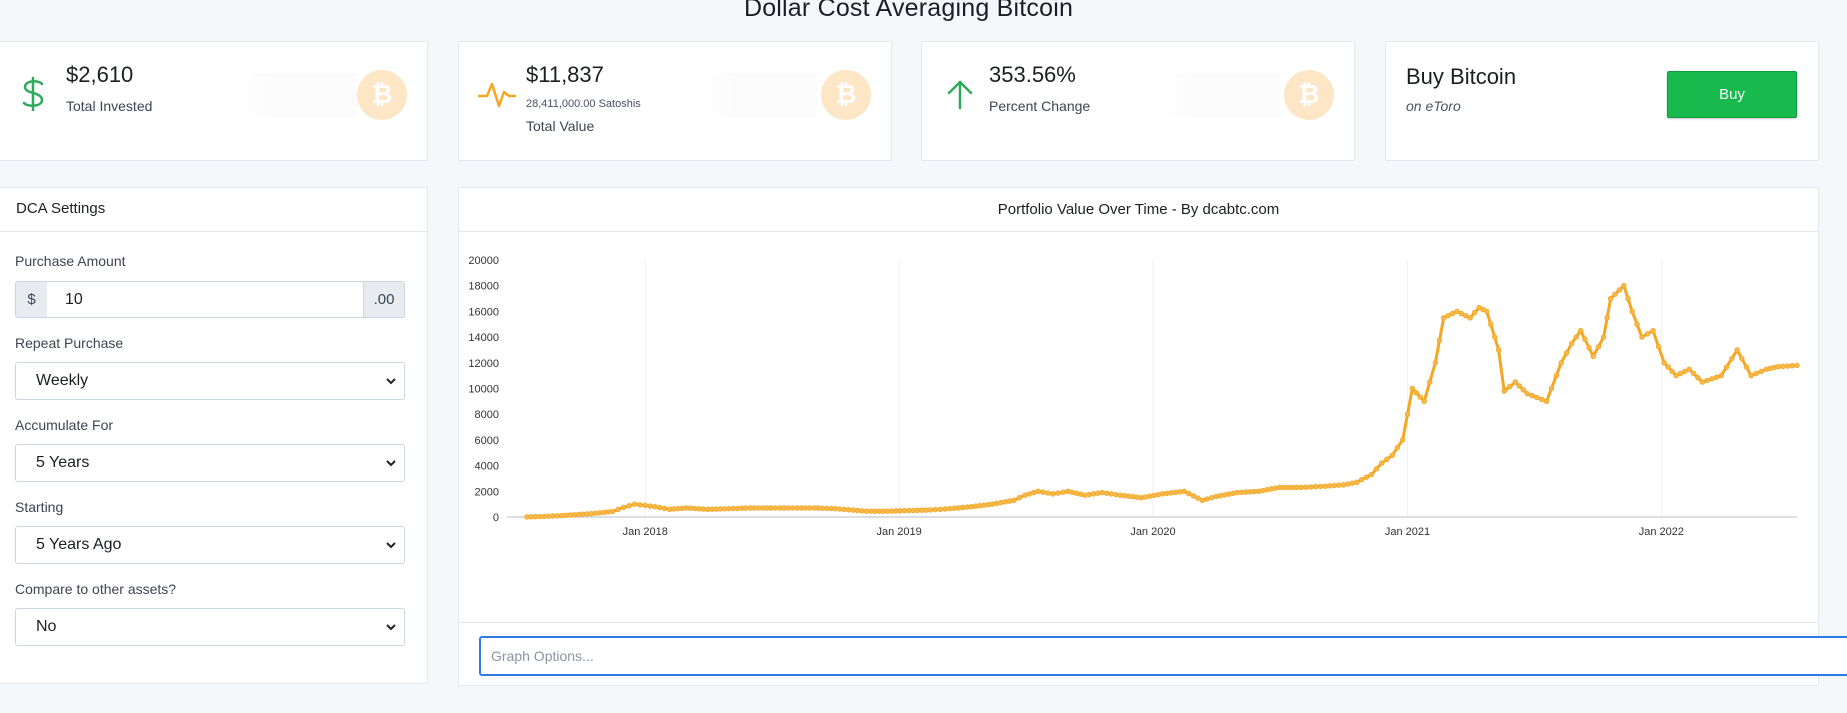 The width and height of the screenshot is (1847, 713). I want to click on starting-select: 5 Years Ago, so click(210, 545).